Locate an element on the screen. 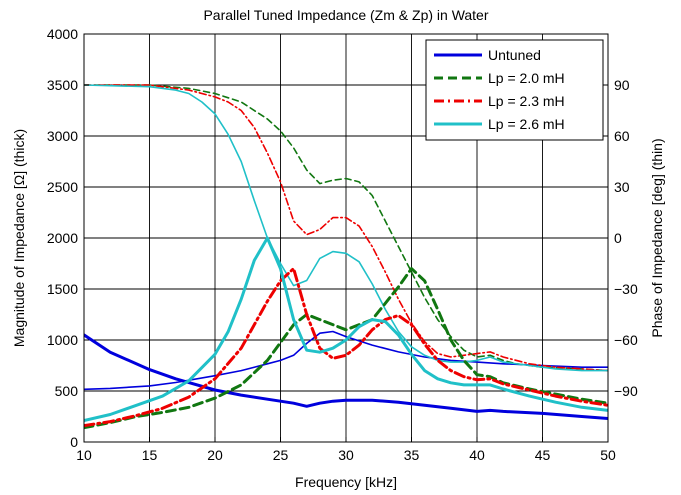  x-tick-label: 40 is located at coordinates (477, 455).